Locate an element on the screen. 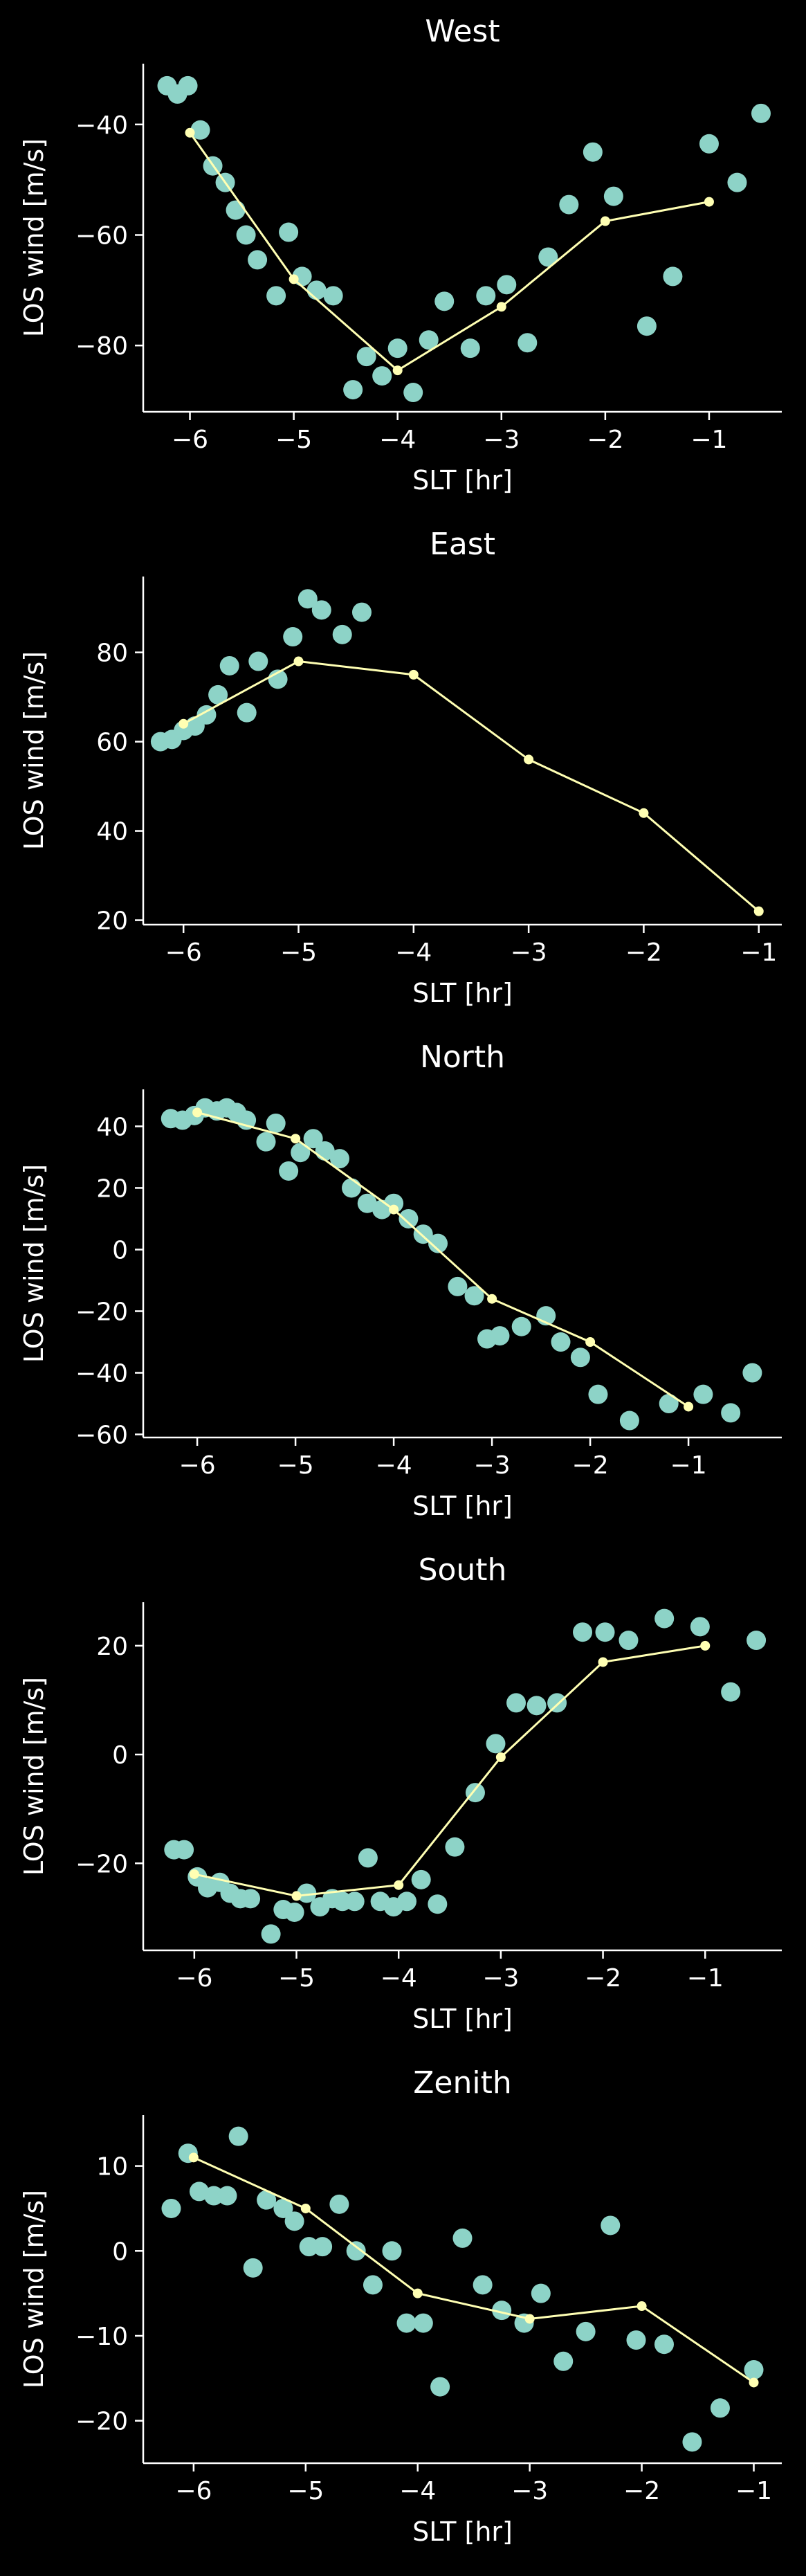 The height and width of the screenshot is (2576, 806). y-tick-label: −60 is located at coordinates (102, 236).